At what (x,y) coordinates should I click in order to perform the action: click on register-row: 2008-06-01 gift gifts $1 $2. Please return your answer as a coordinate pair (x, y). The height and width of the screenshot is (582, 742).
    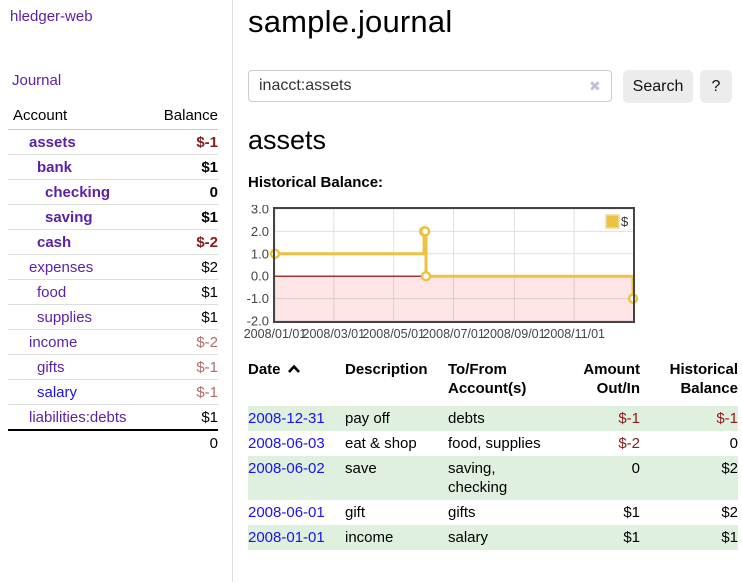
    Looking at the image, I should click on (493, 512).